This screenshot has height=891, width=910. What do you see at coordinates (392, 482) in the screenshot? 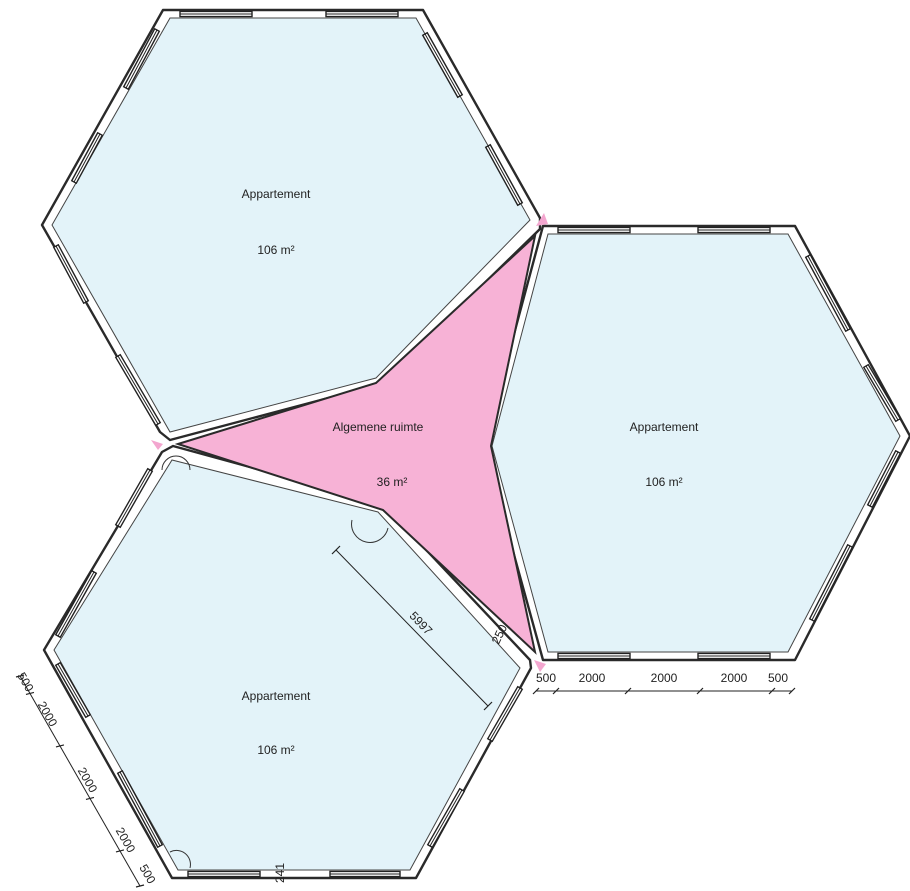
I see `room-area-common: 36 m²` at bounding box center [392, 482].